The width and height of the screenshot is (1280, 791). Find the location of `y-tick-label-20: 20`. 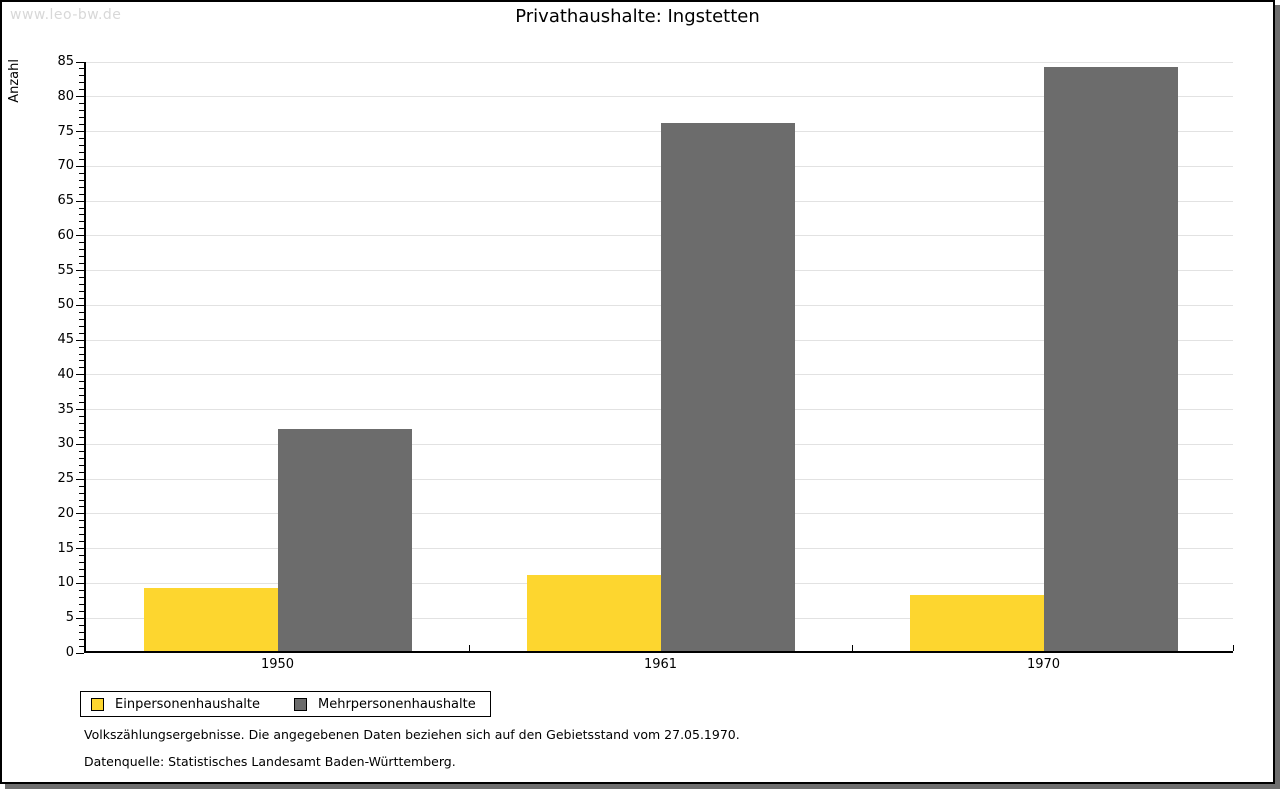

y-tick-label-20: 20 is located at coordinates (65, 513).